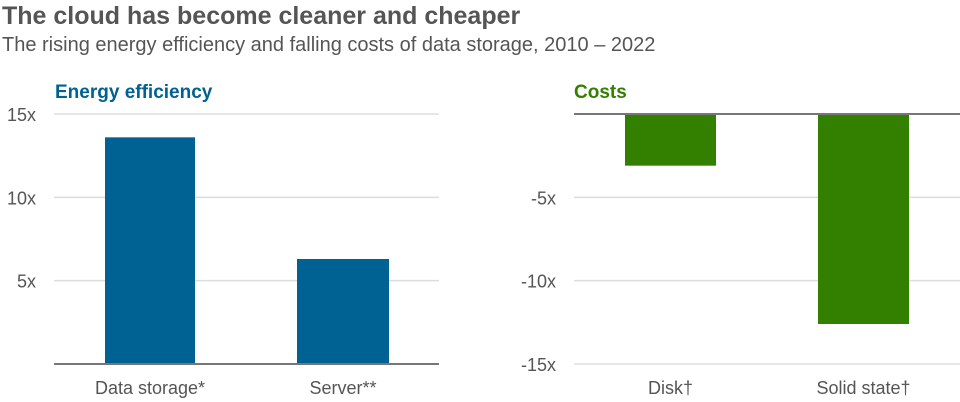  What do you see at coordinates (543, 198) in the screenshot?
I see `y-tick-label: -5x` at bounding box center [543, 198].